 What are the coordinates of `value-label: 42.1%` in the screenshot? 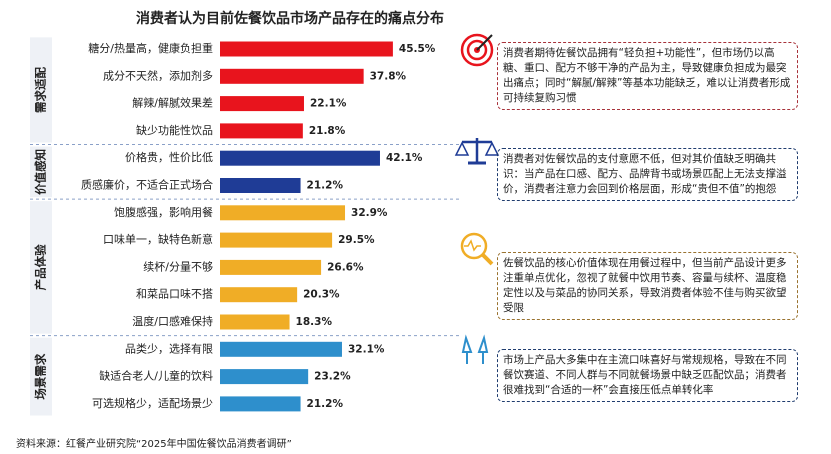 It's located at (404, 158).